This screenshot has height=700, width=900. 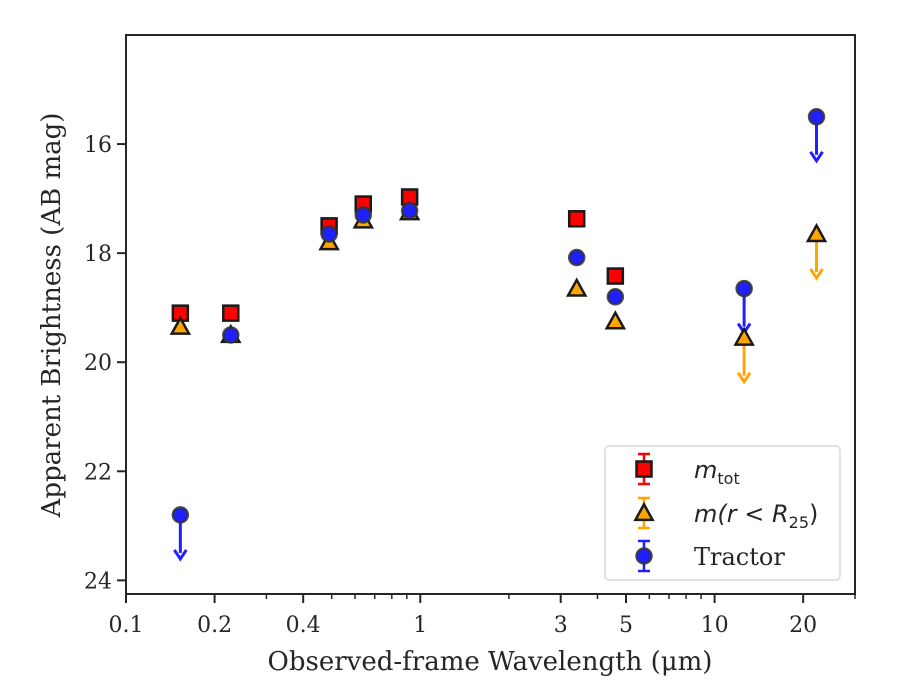 What do you see at coordinates (98, 363) in the screenshot?
I see `y-tick-label-2: 20` at bounding box center [98, 363].